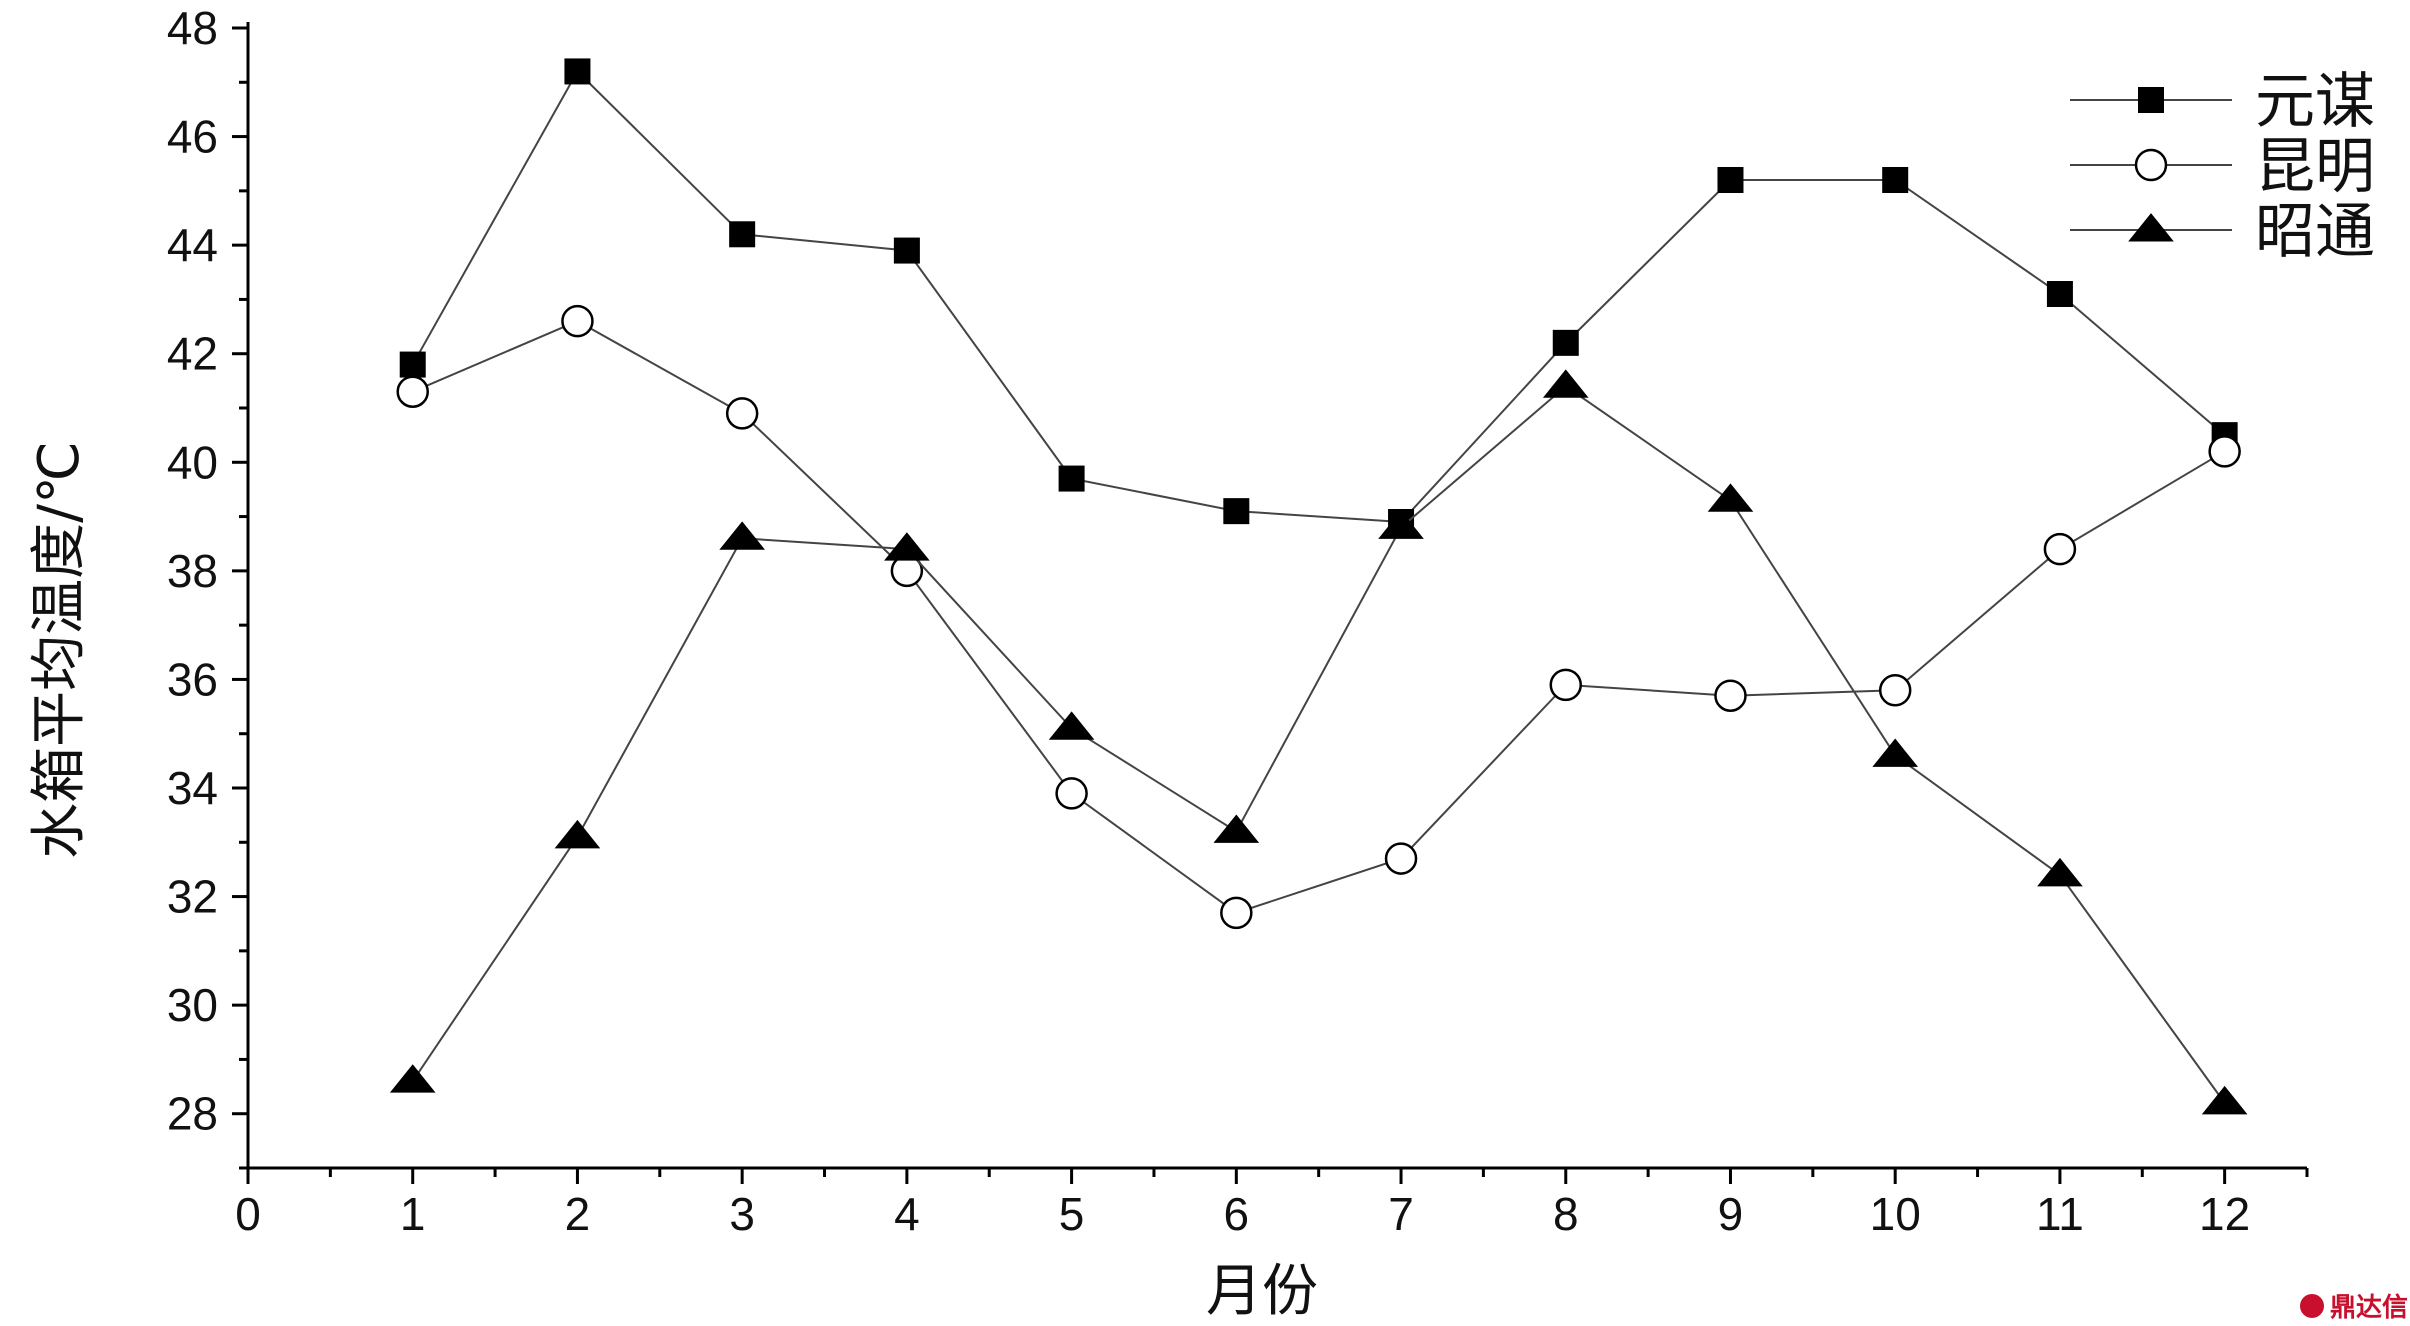 The width and height of the screenshot is (2410, 1326). Describe the element at coordinates (192, 897) in the screenshot. I see `y-tick-label: 32` at that location.